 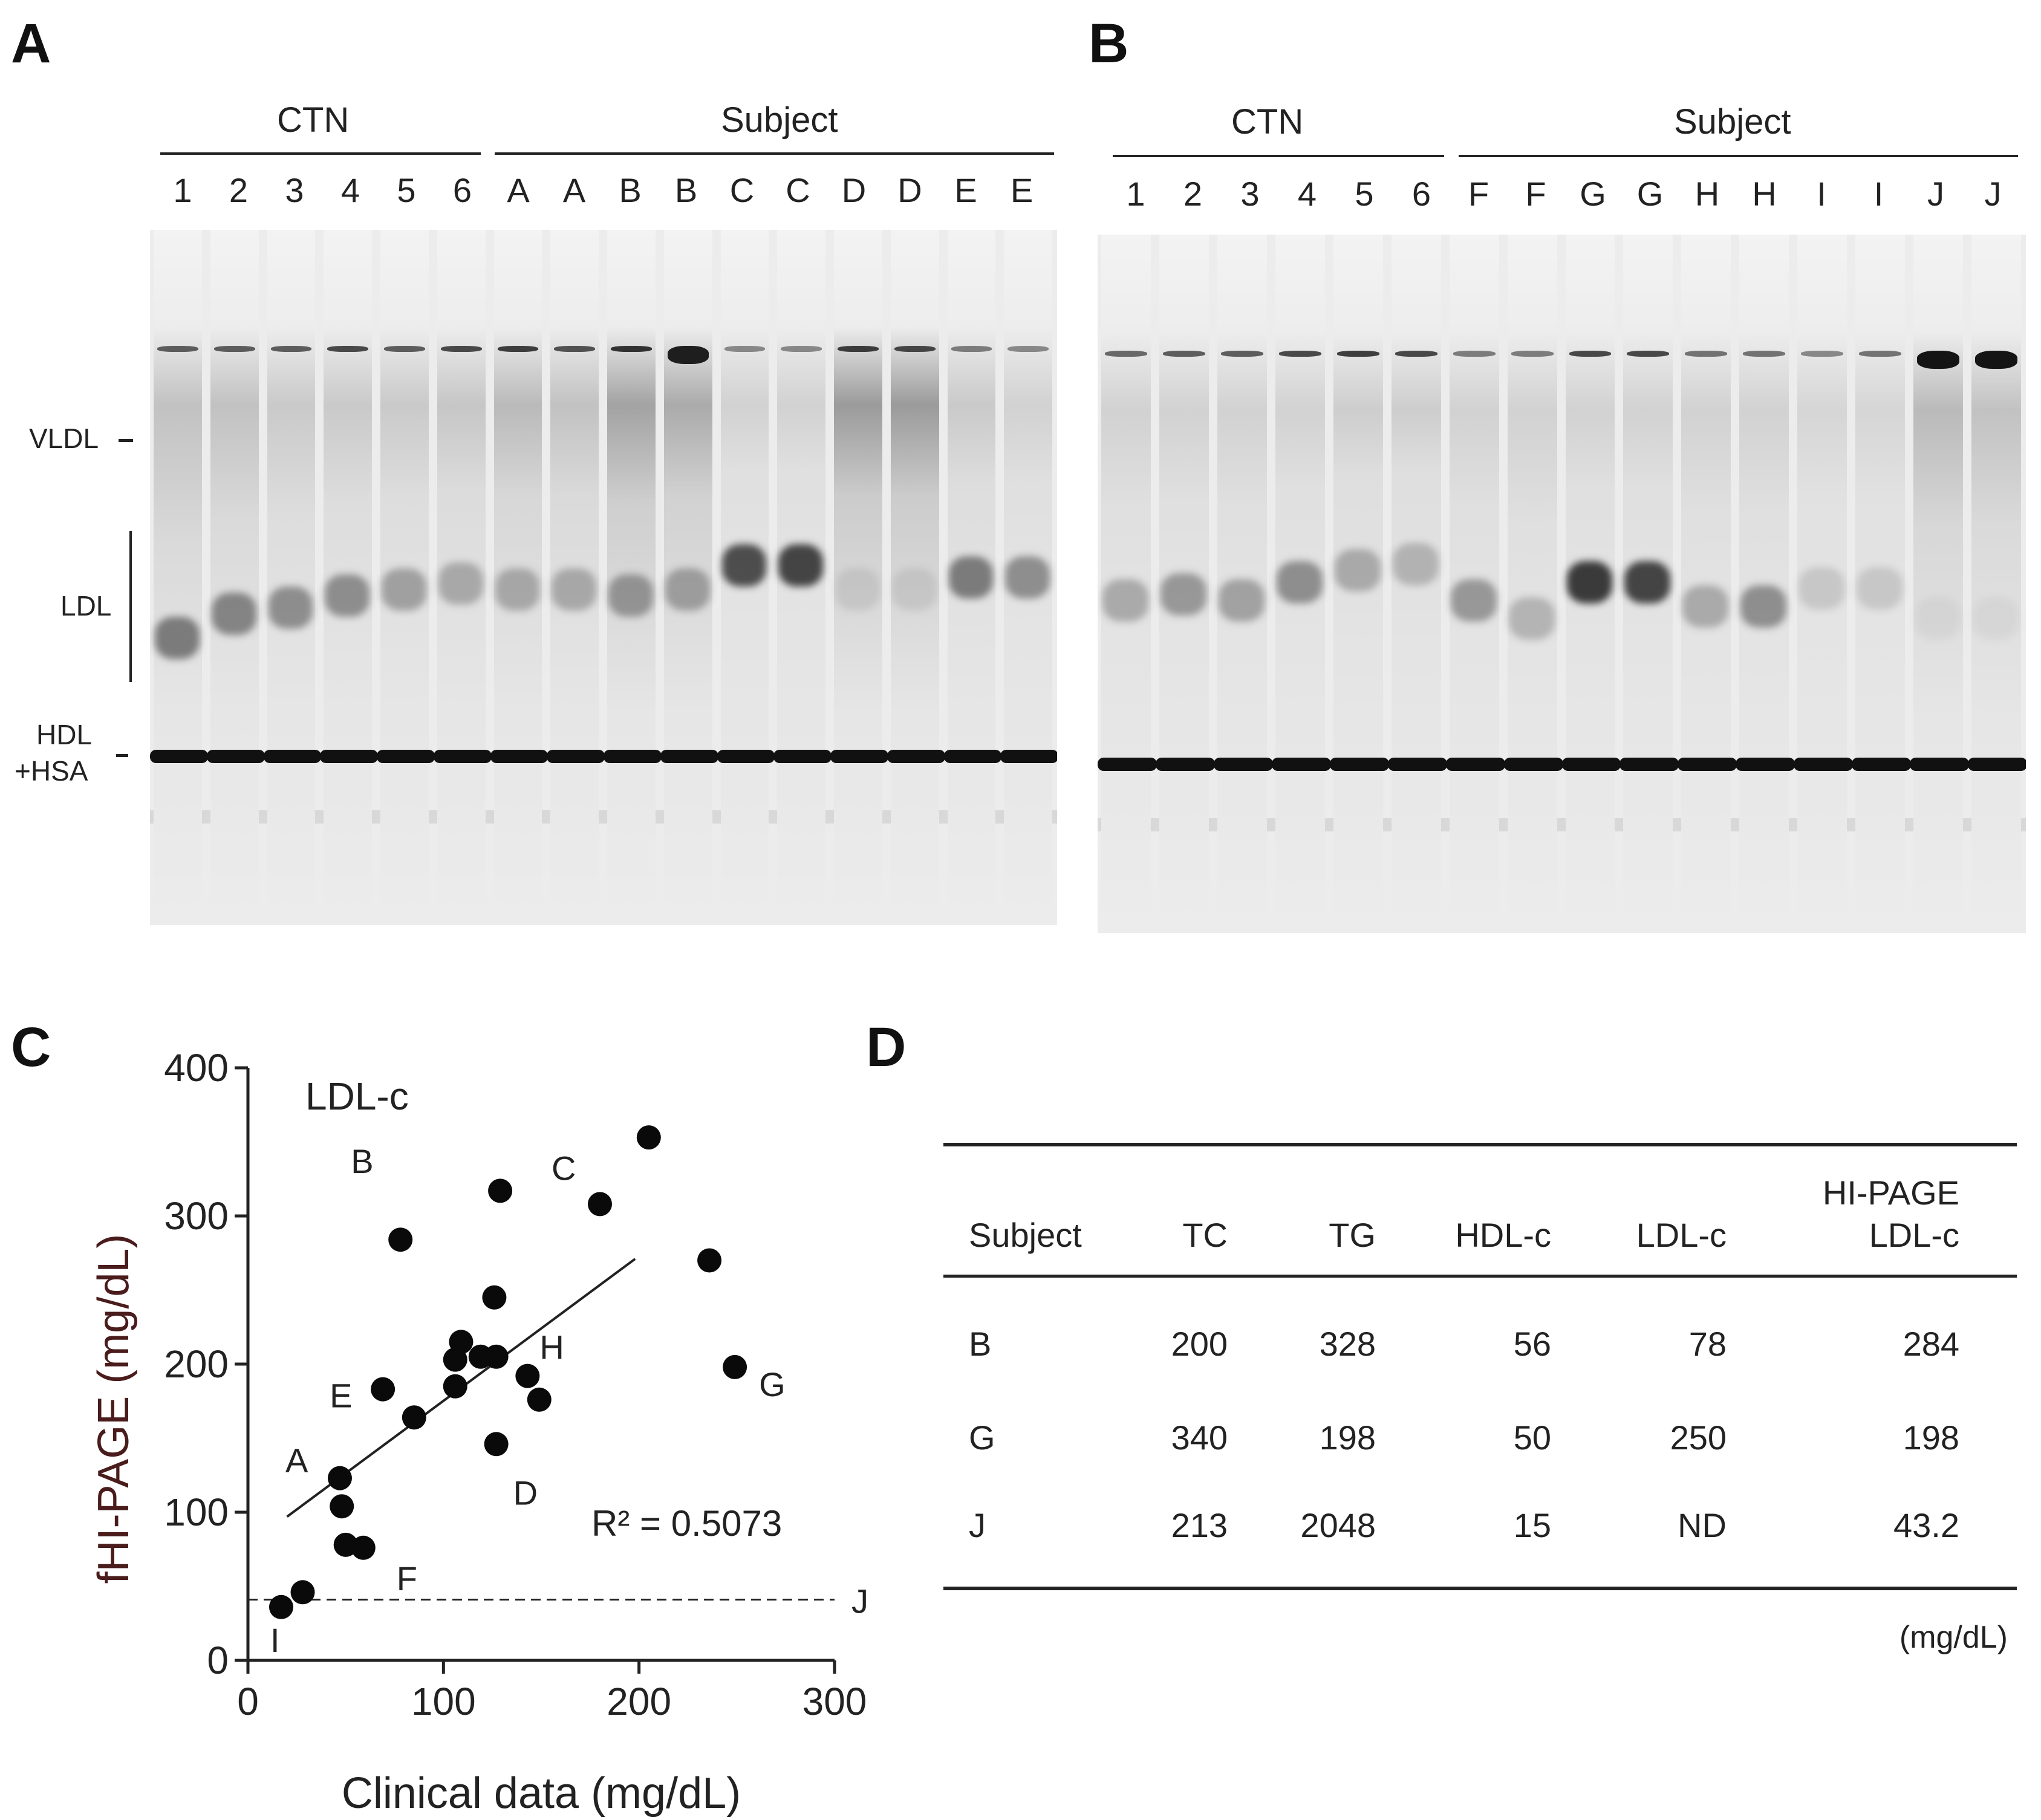 I want to click on point-label: H, so click(x=551, y=1347).